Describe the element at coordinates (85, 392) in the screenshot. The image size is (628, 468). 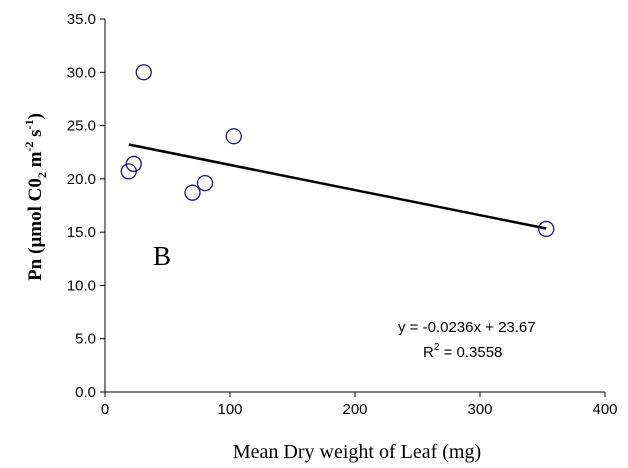
I see `y-tick-label: 0.0` at that location.